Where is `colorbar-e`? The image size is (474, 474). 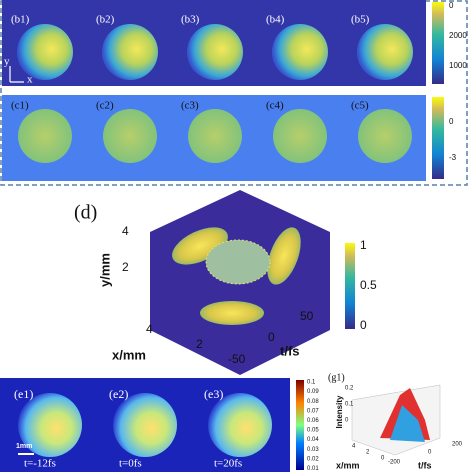
colorbar-e is located at coordinates (300, 425).